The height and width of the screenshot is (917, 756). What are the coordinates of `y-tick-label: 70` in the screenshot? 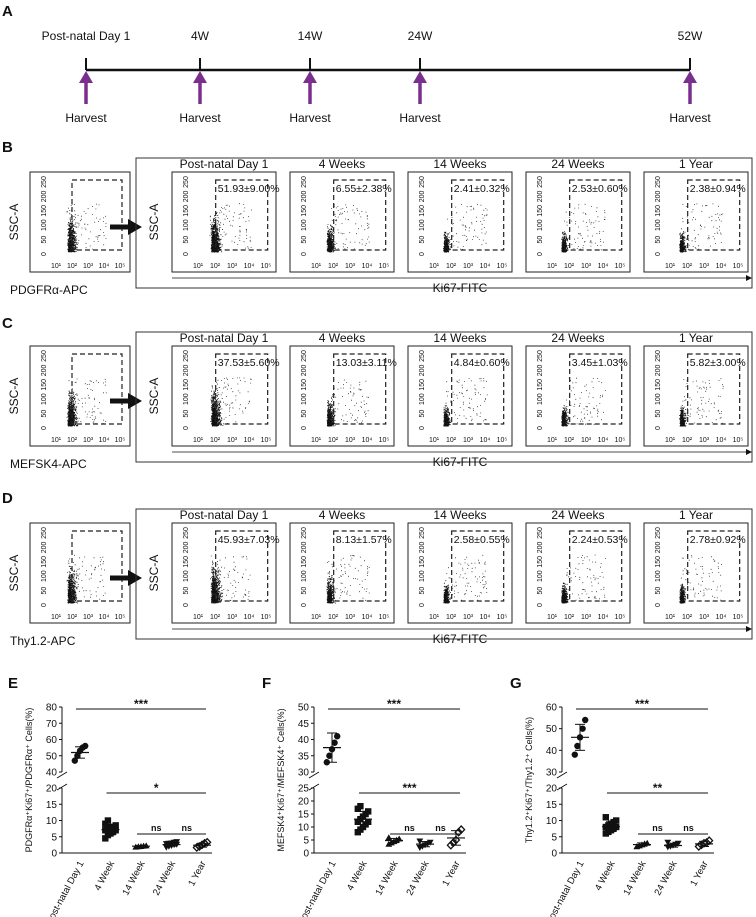 It's located at (52, 724).